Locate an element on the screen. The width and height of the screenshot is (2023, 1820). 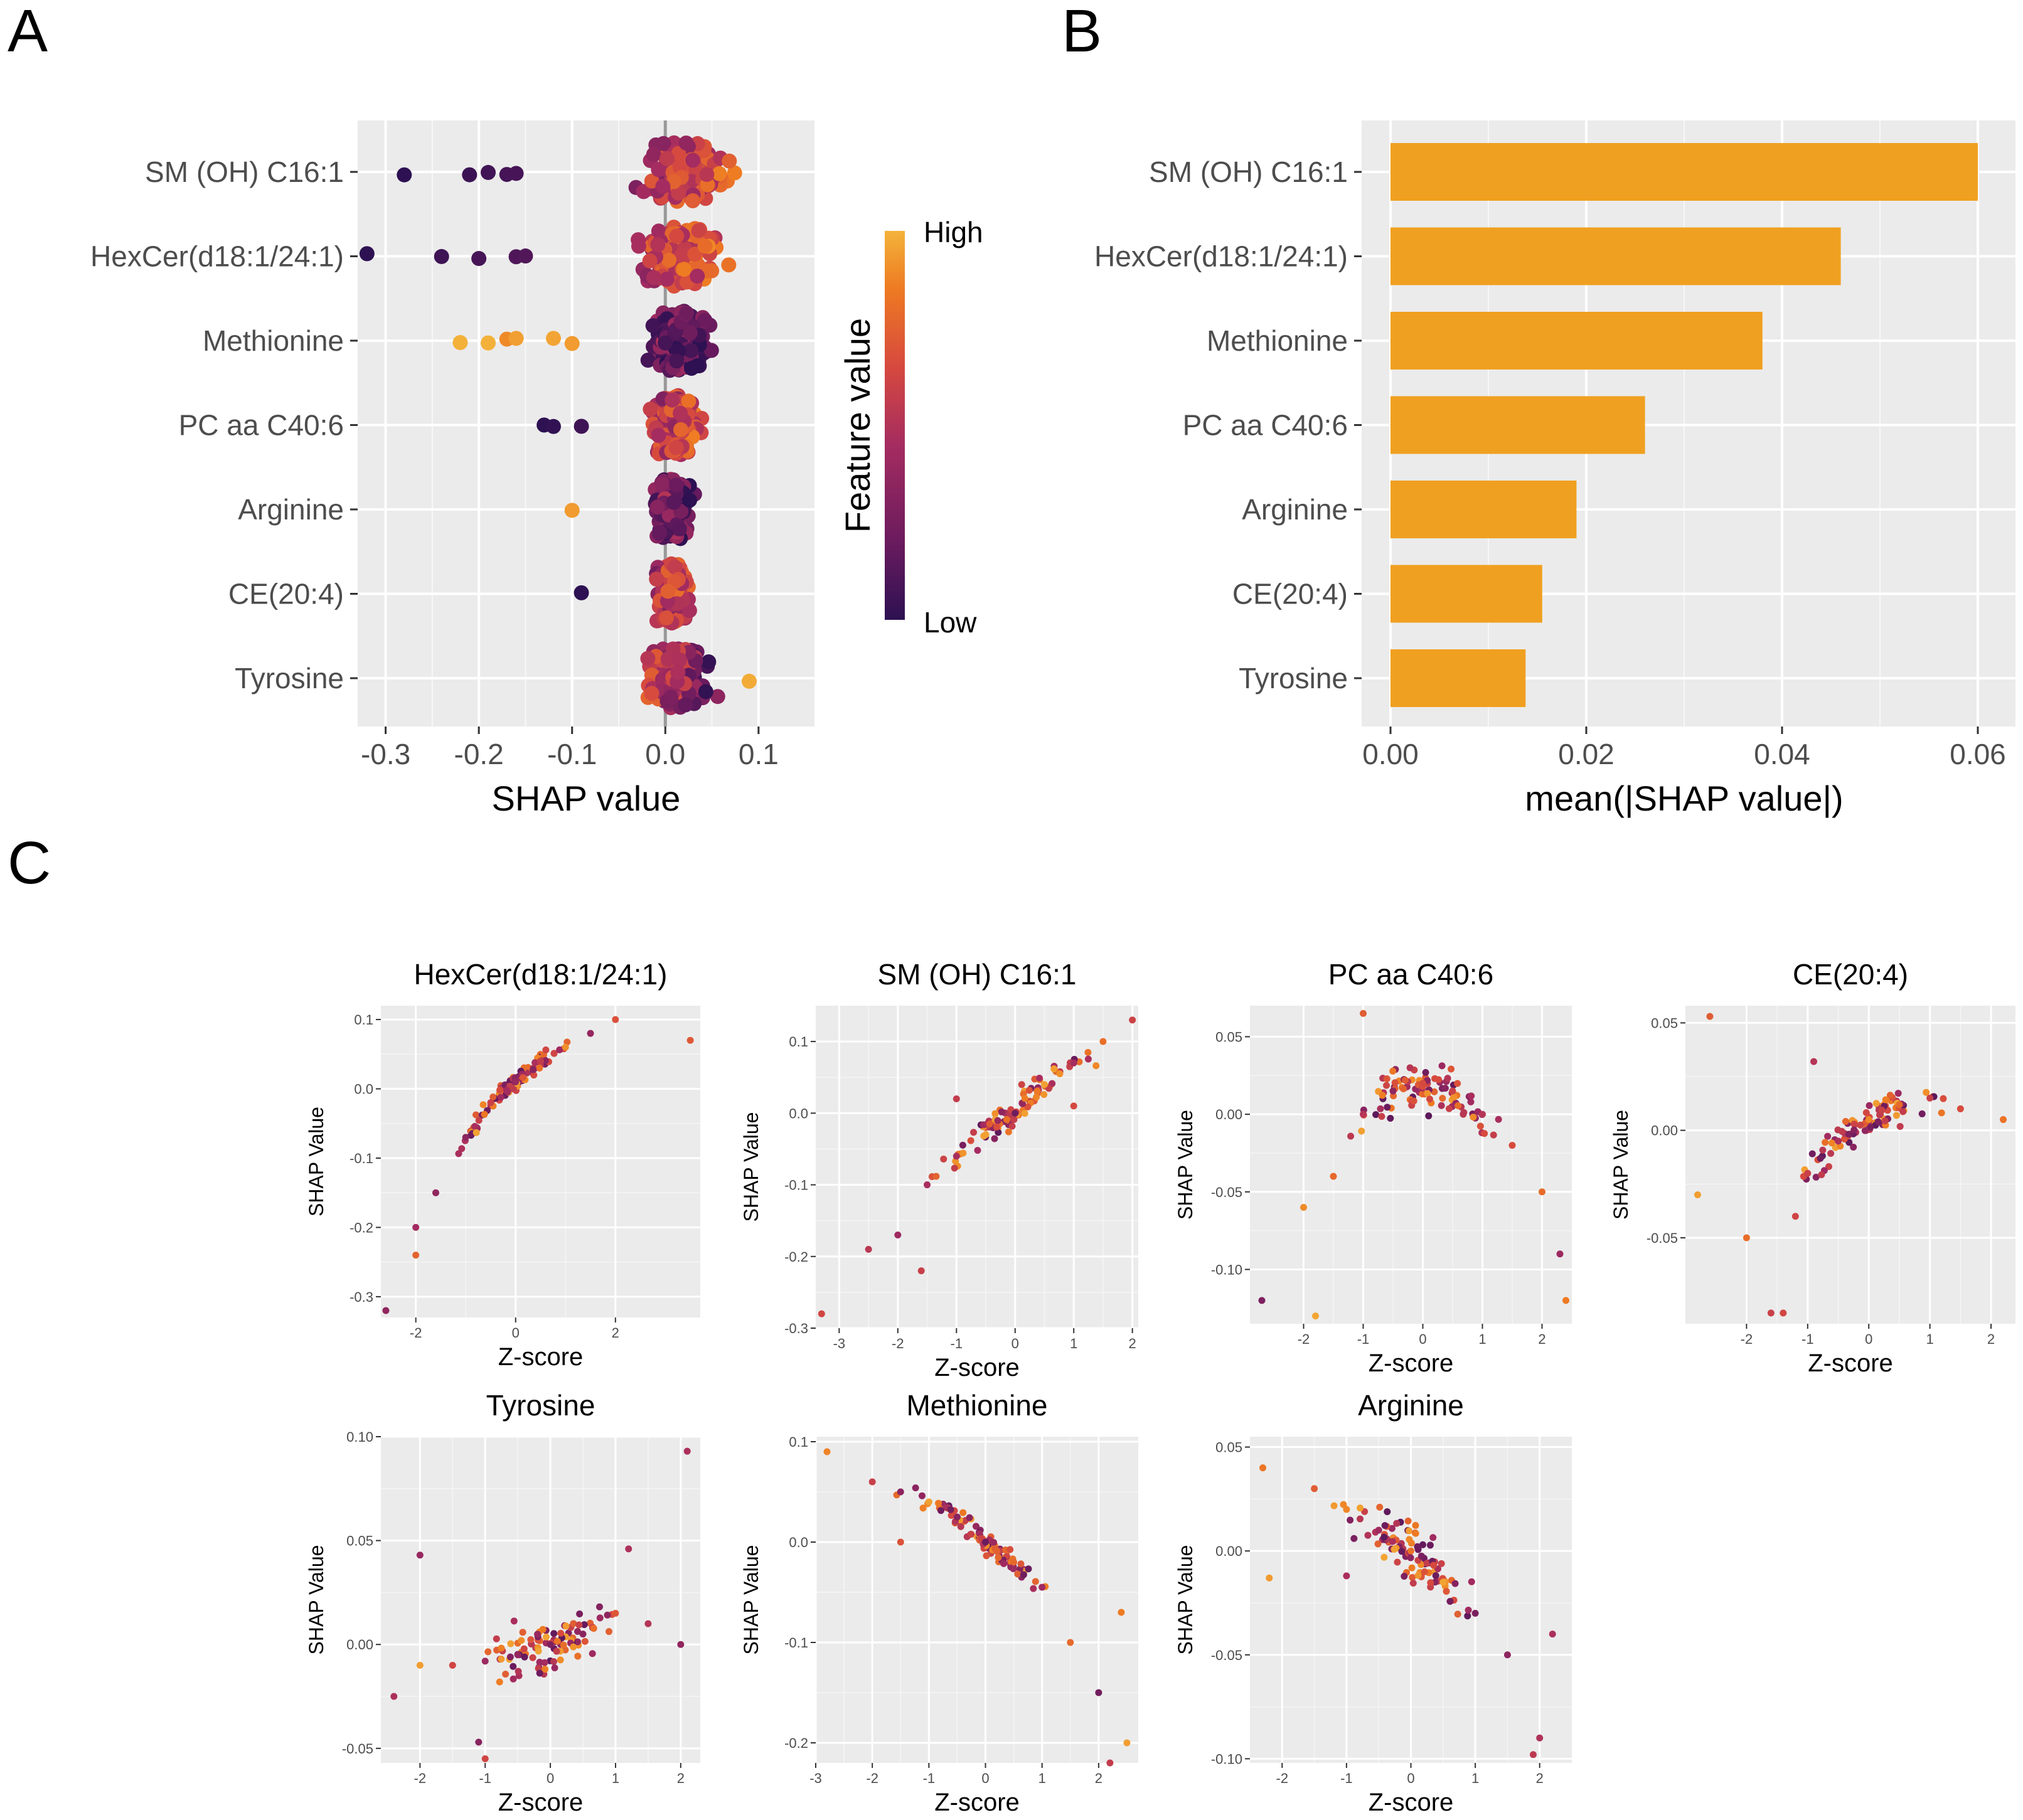
subplot-title: PC aa C40:6 is located at coordinates (1410, 974).